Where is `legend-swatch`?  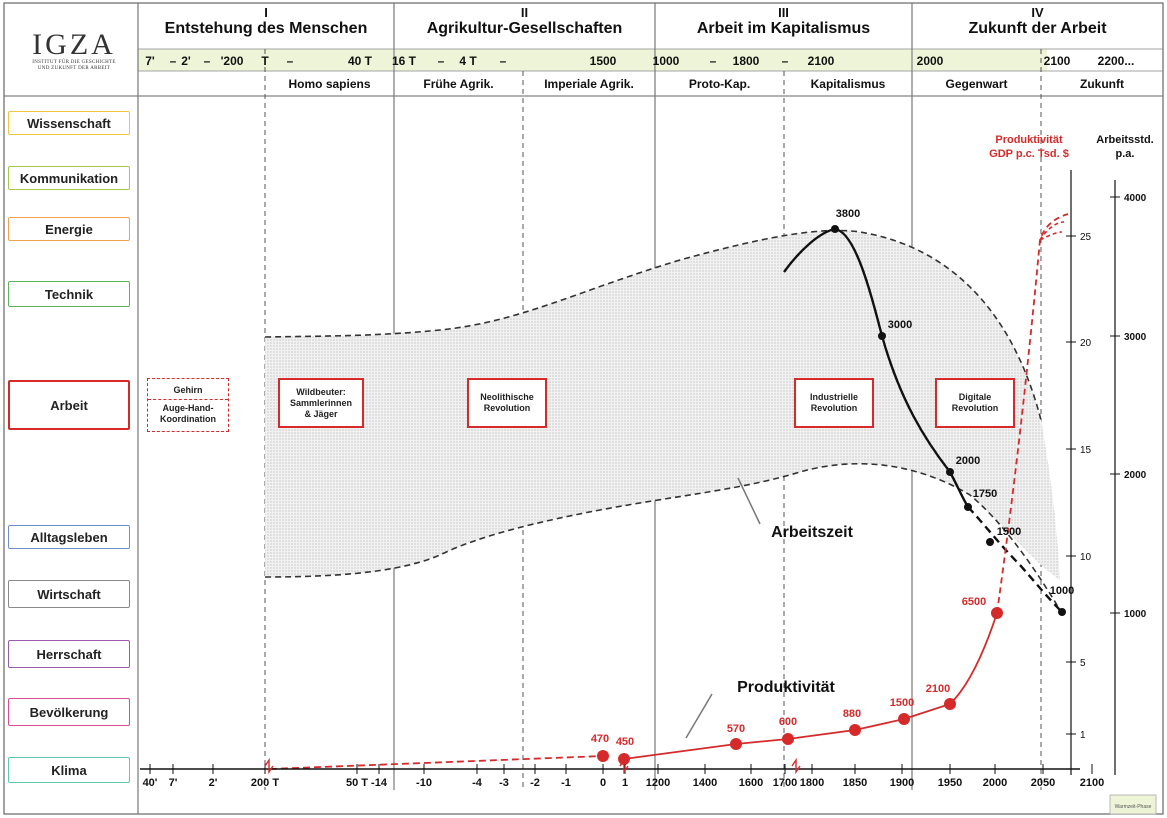
legend-swatch is located at coordinates (1133, 804).